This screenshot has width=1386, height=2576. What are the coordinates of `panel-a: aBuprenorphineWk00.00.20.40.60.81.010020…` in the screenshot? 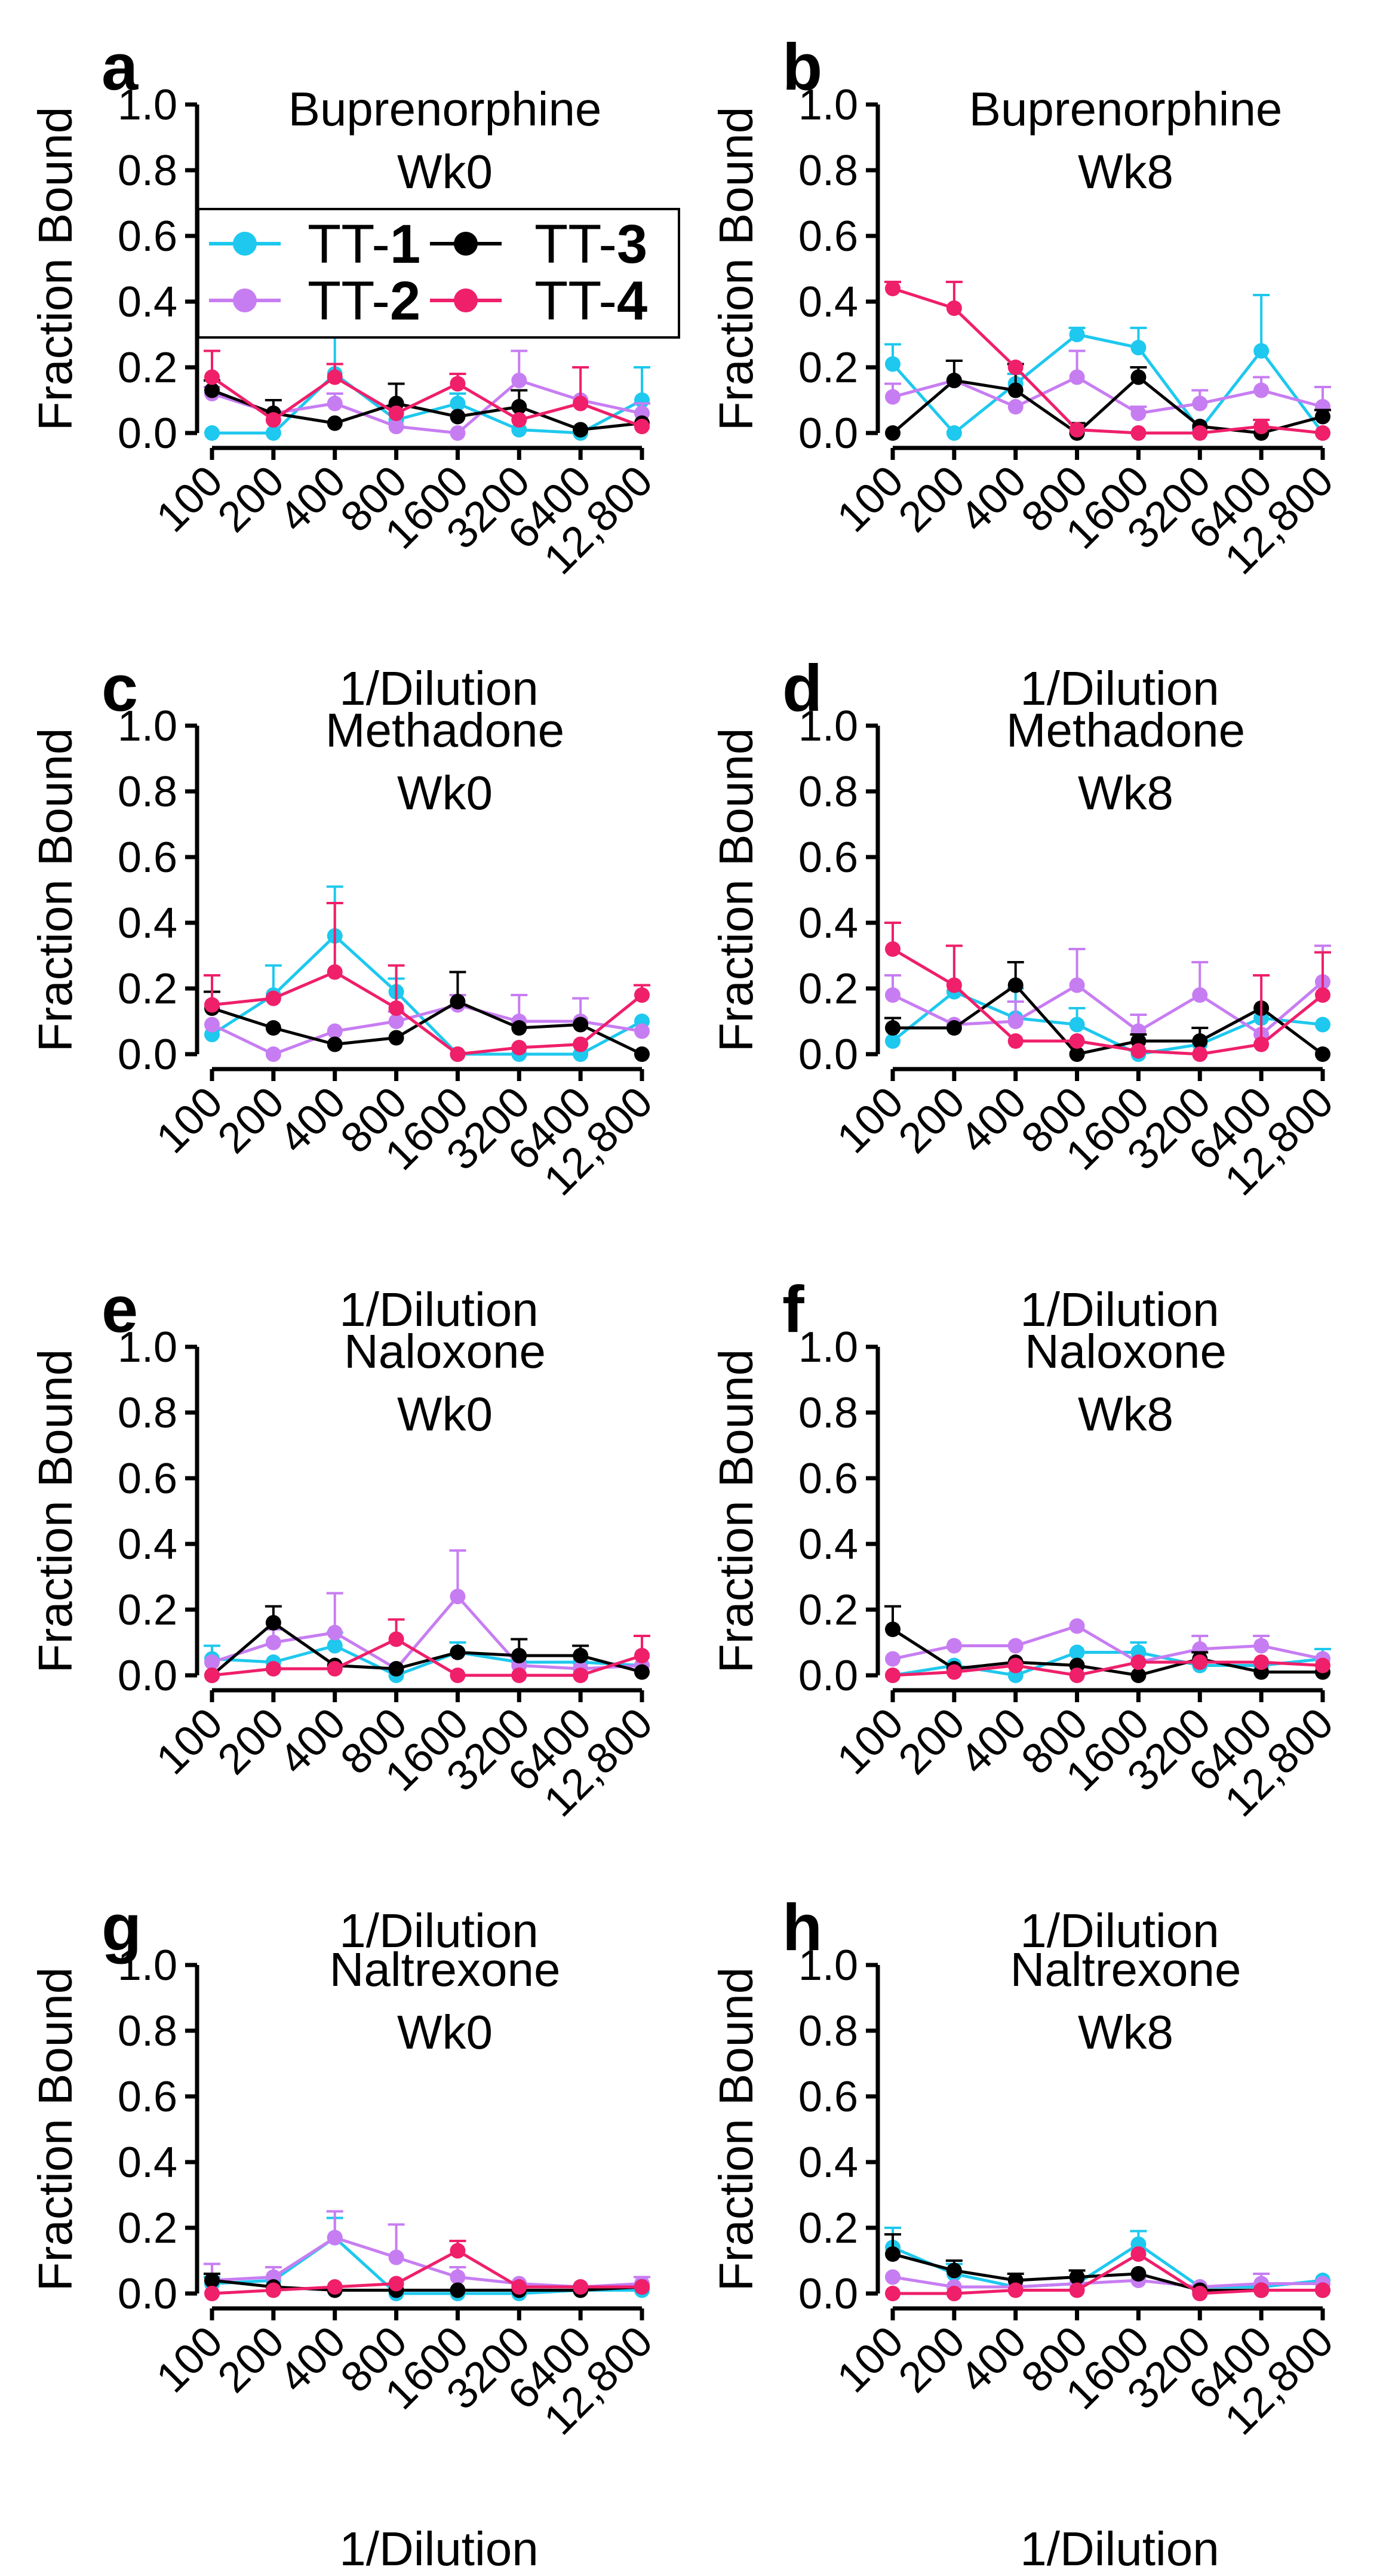 It's located at (354, 372).